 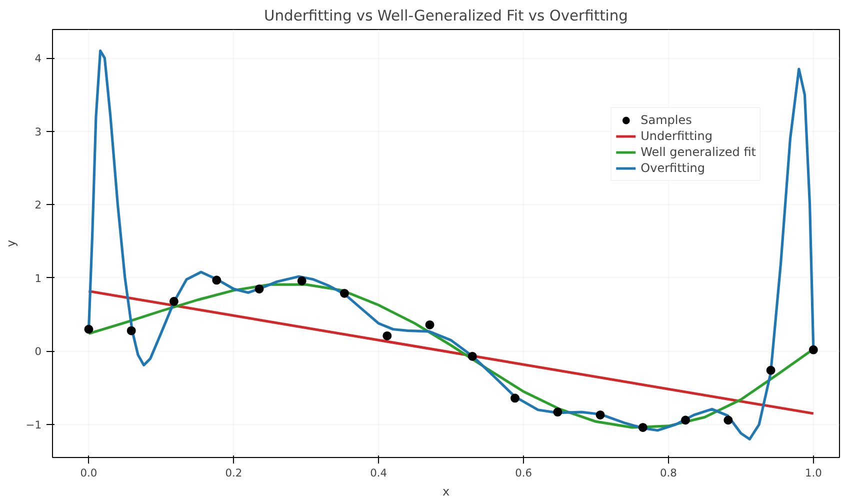 What do you see at coordinates (379, 473) in the screenshot?
I see `x-tick-label: 0.4` at bounding box center [379, 473].